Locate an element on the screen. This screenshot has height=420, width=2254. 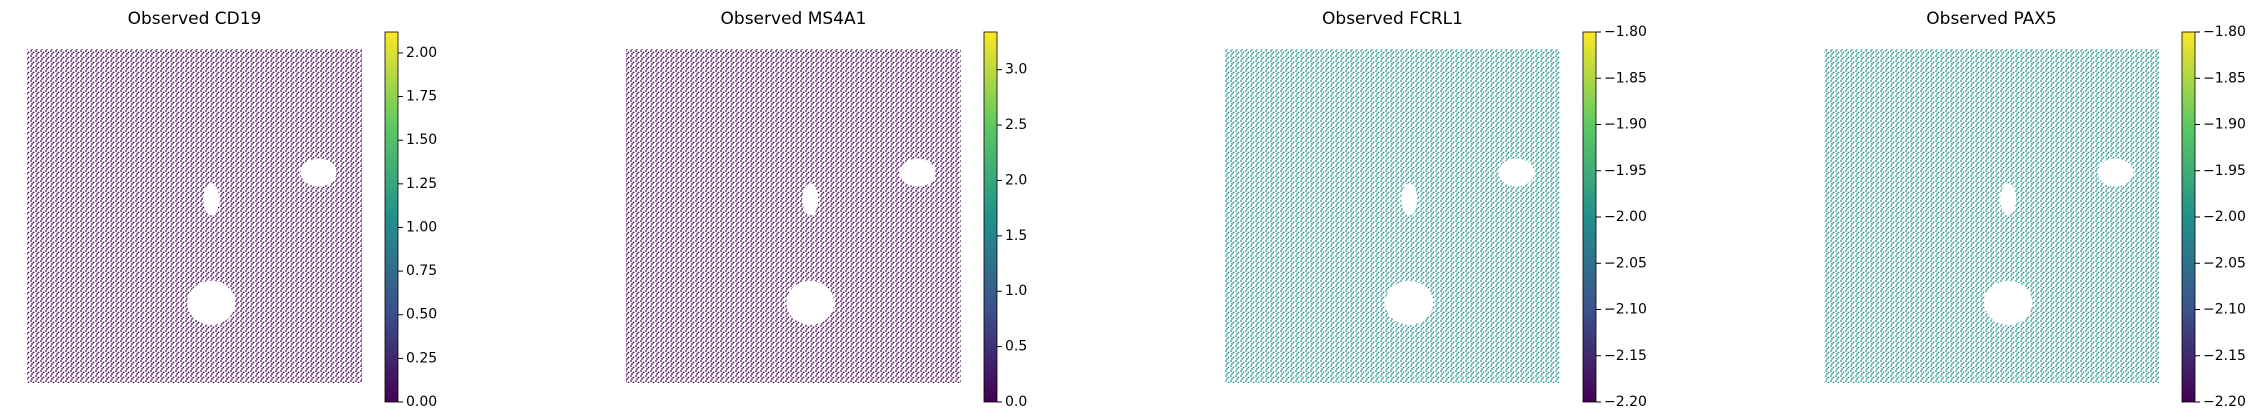
colorbar-tick-label: 3.0 is located at coordinates (1016, 70).